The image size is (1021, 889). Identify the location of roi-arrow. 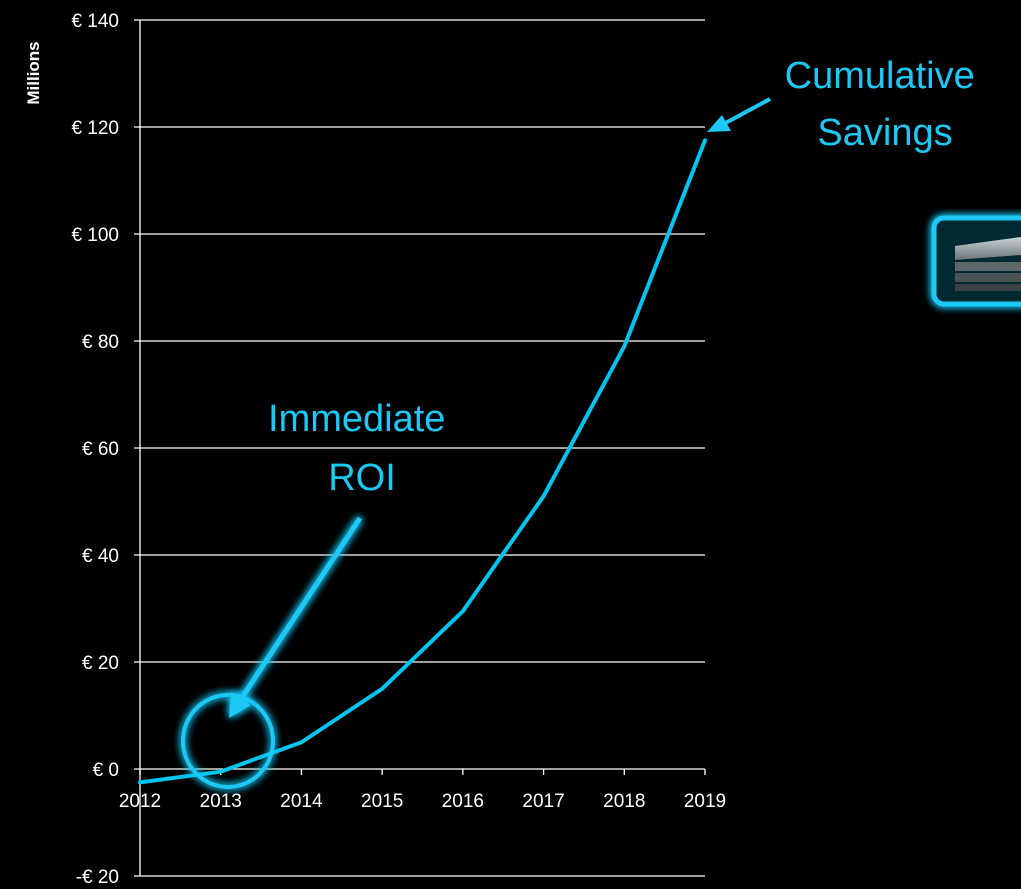
(296, 617).